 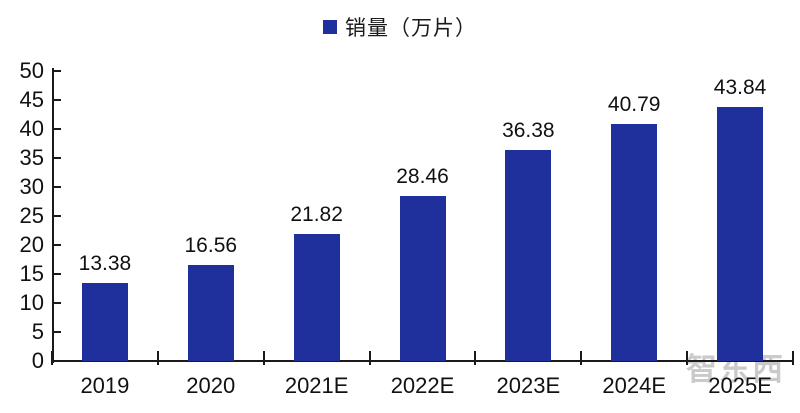 I want to click on x-axis-category-label: 2024E, so click(x=634, y=385).